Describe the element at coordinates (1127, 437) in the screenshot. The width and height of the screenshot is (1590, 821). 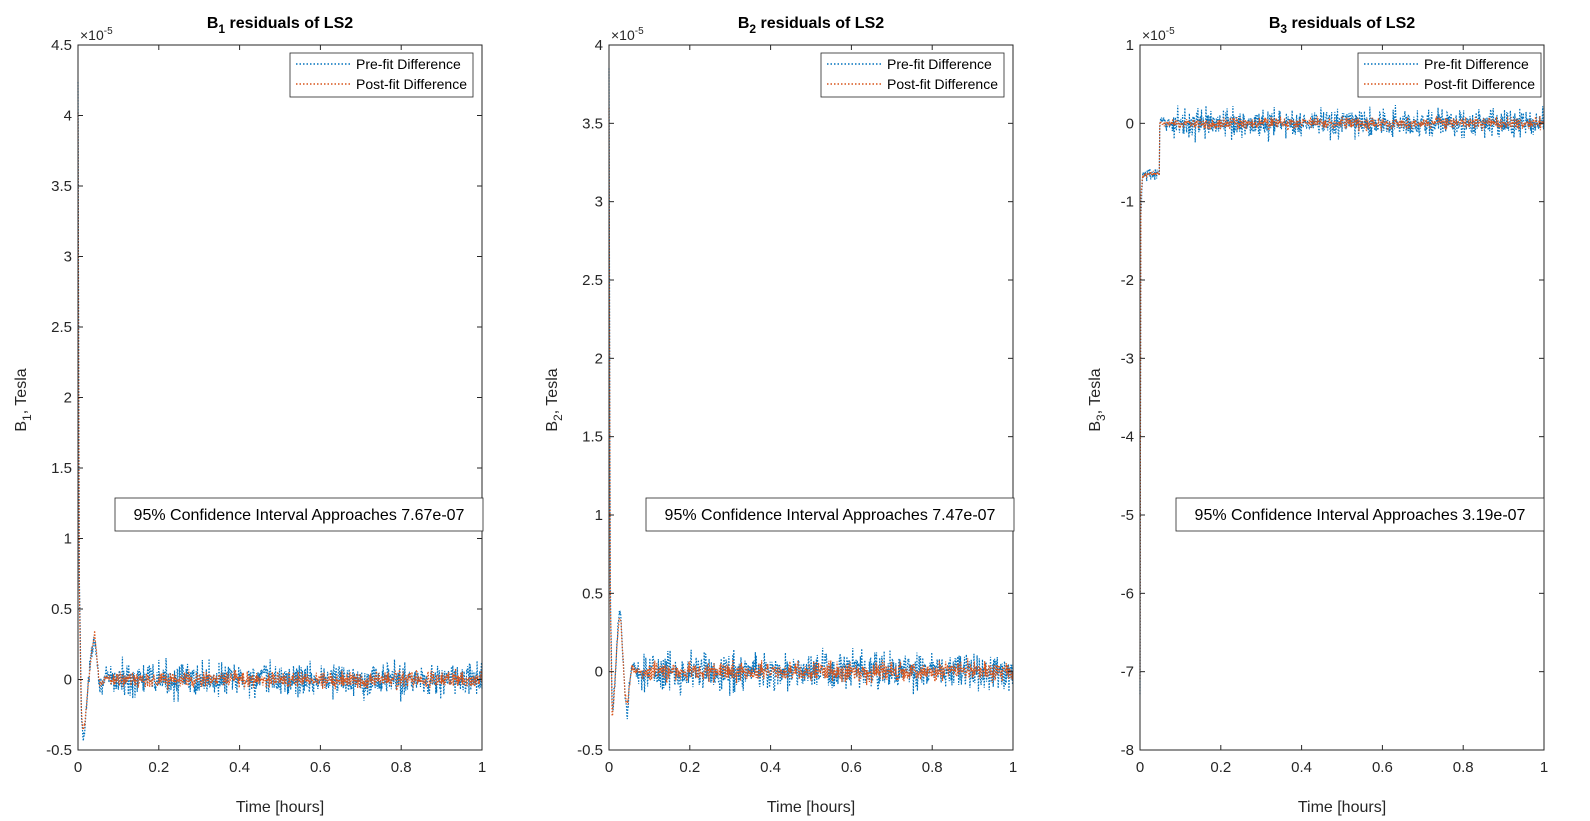
I see `y-tick-label: -4` at that location.